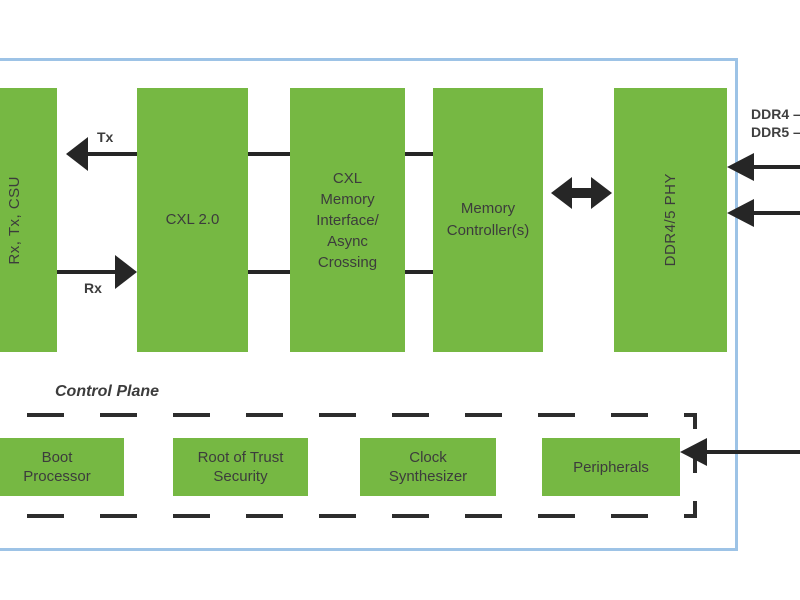 This screenshot has width=800, height=600. Describe the element at coordinates (419, 154) in the screenshot. I see `connector-cxlmem-to-memctrl-top` at that location.